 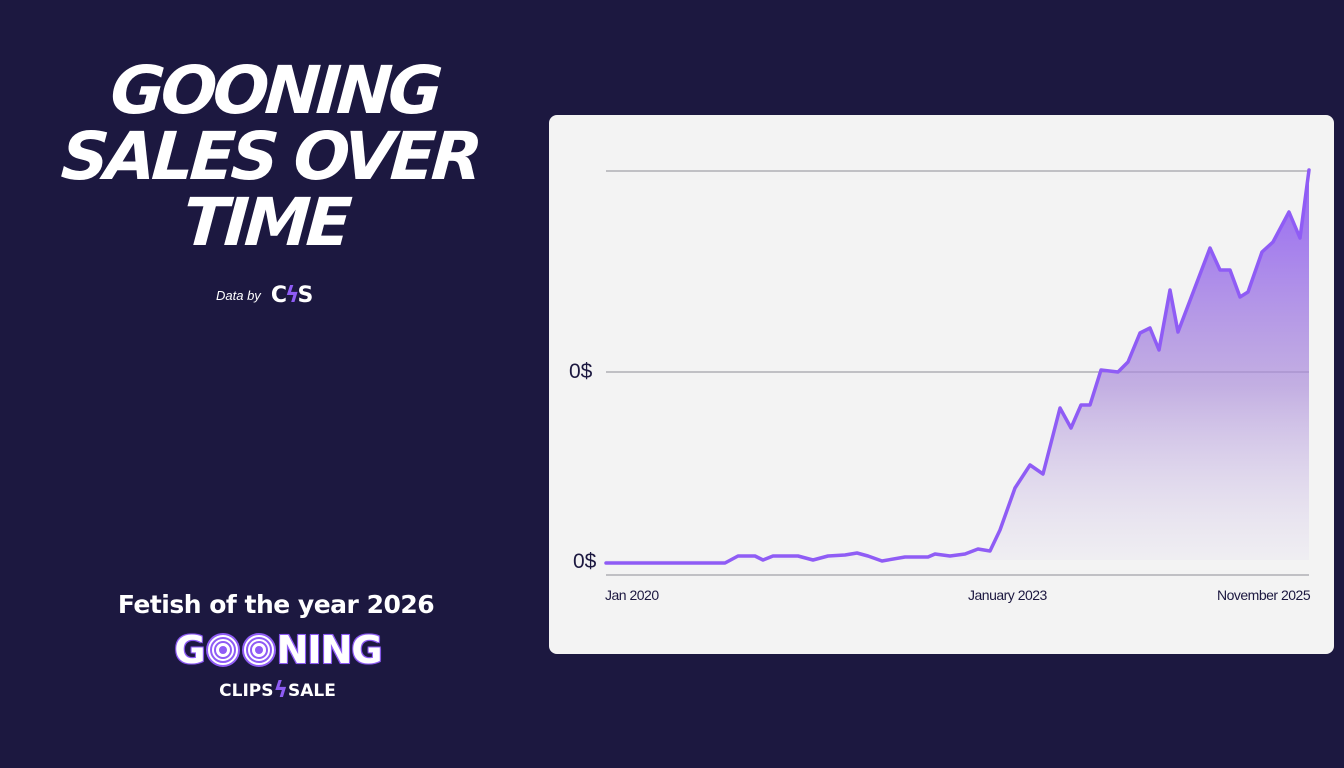 What do you see at coordinates (1264, 595) in the screenshot?
I see `x-tick-label-end: November 2025` at bounding box center [1264, 595].